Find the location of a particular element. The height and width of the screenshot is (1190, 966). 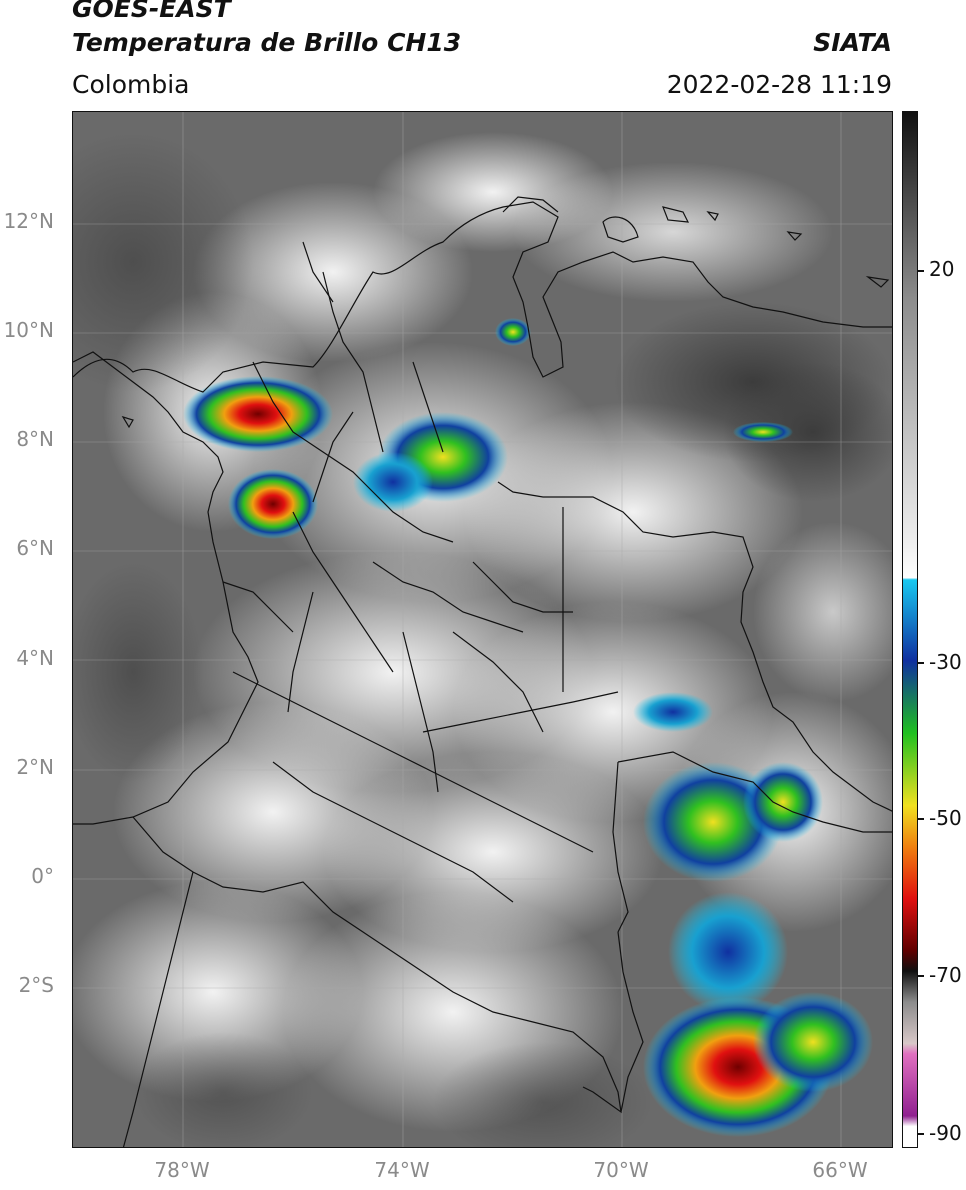

lon-label-70w: 70°W is located at coordinates (621, 1170).